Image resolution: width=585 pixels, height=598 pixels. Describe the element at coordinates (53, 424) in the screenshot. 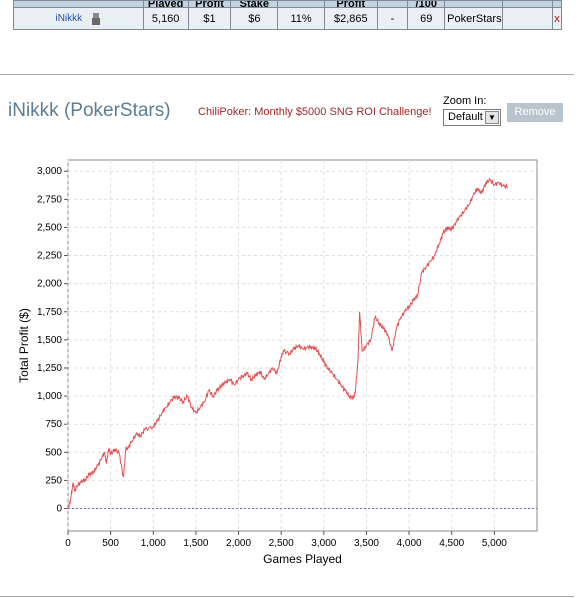

I see `y-tick-label: 750` at that location.